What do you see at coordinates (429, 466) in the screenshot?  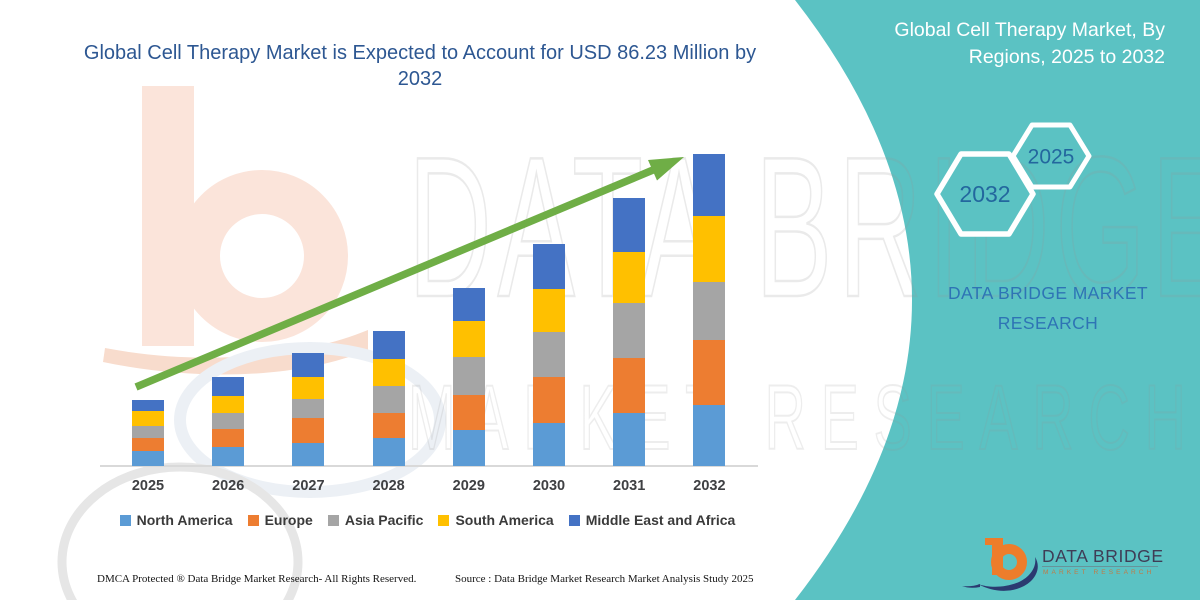 I see `x-axis-line` at bounding box center [429, 466].